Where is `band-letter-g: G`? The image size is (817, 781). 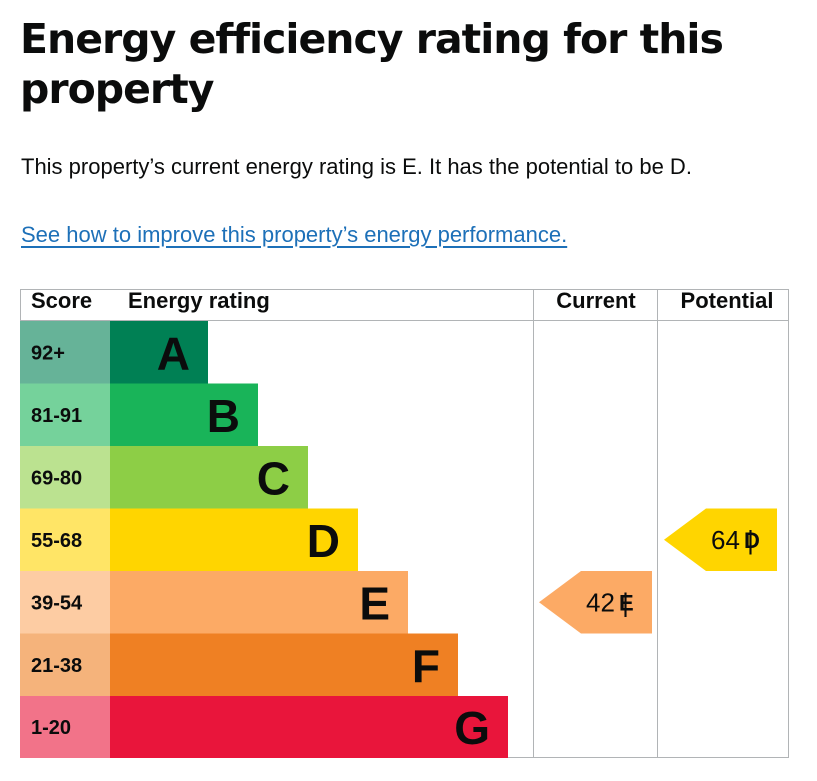
band-letter-g: G is located at coordinates (472, 728).